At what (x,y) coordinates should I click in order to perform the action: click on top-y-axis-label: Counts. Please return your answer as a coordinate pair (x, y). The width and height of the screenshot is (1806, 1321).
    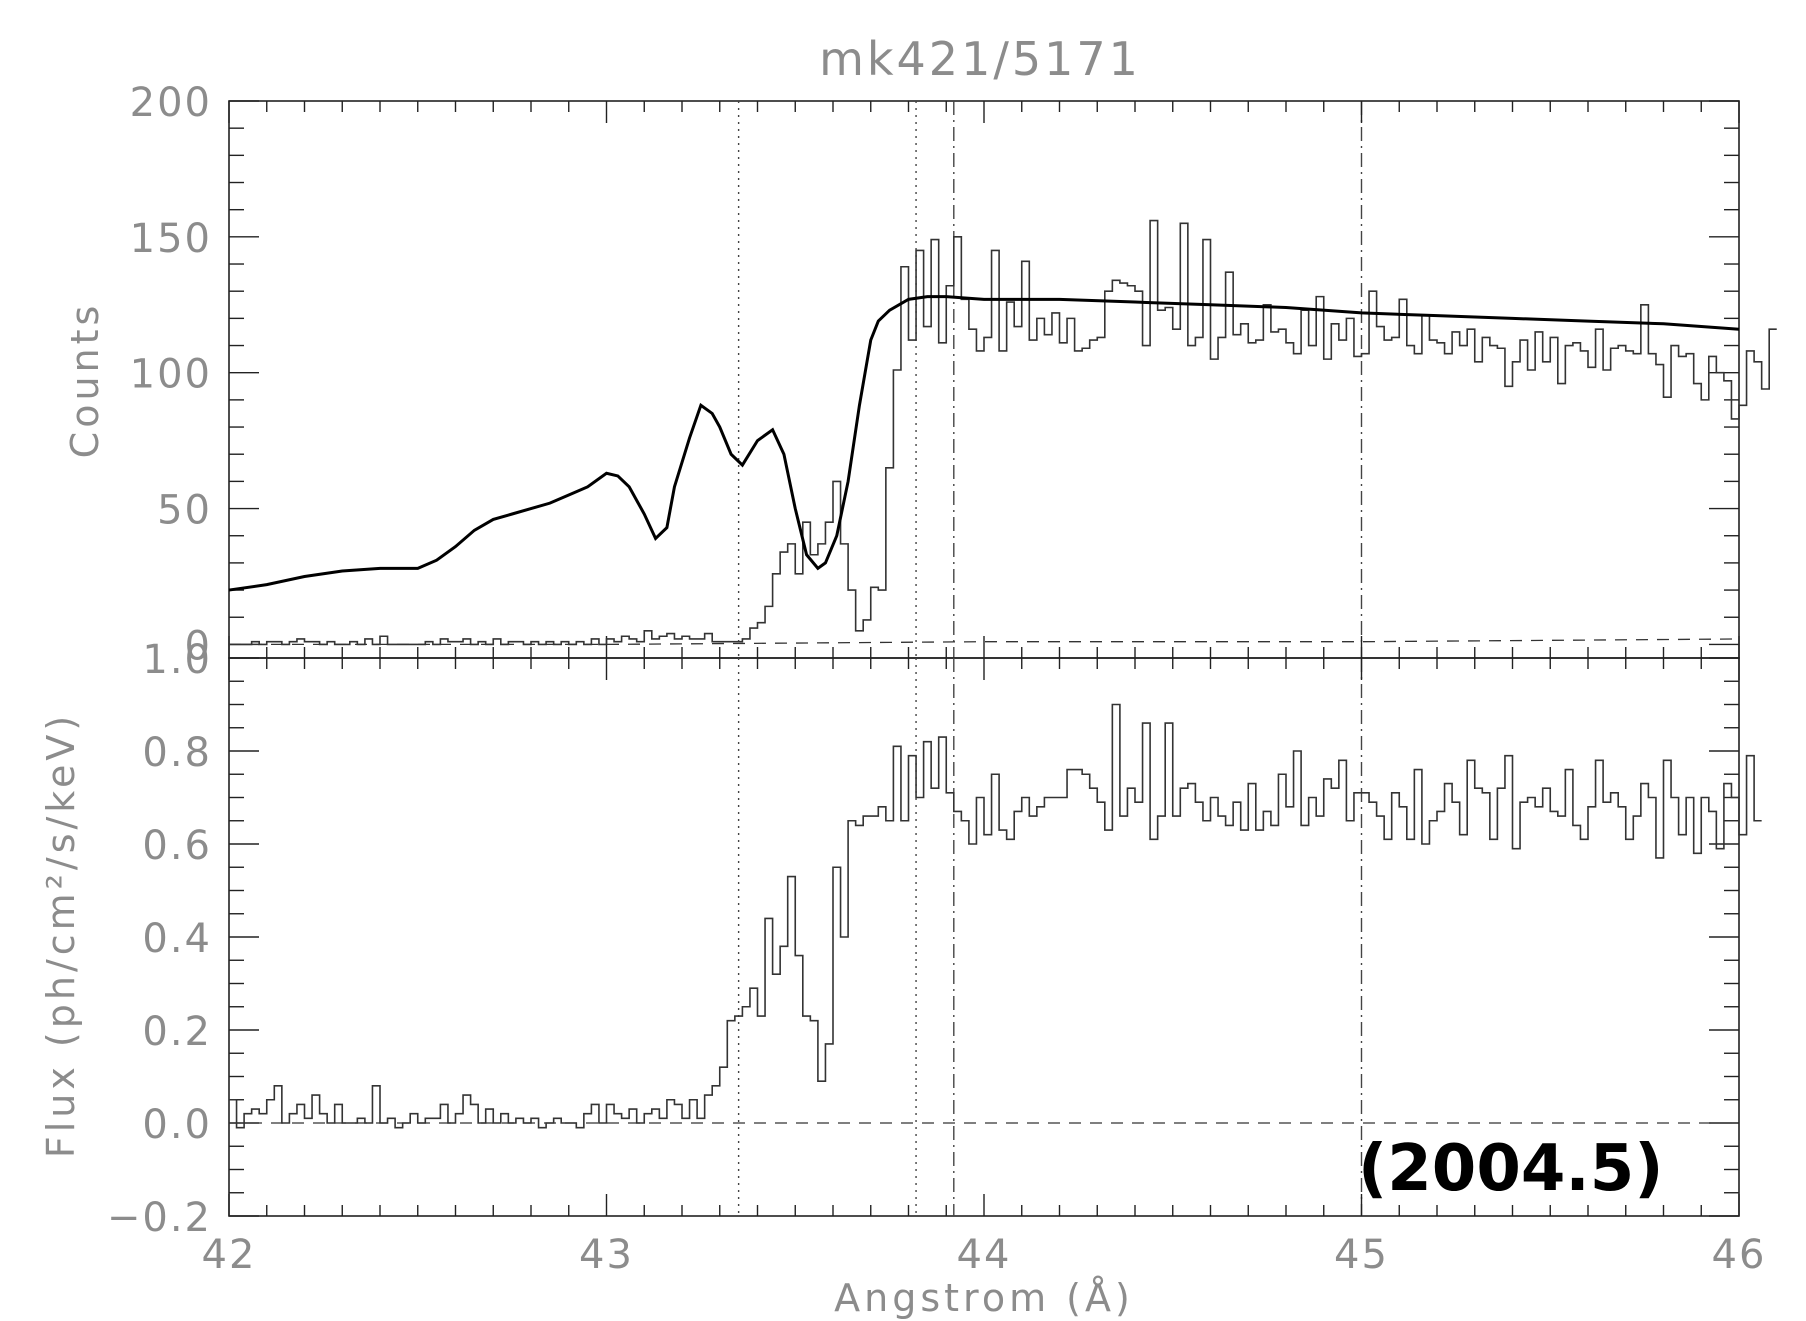
    Looking at the image, I should click on (85, 380).